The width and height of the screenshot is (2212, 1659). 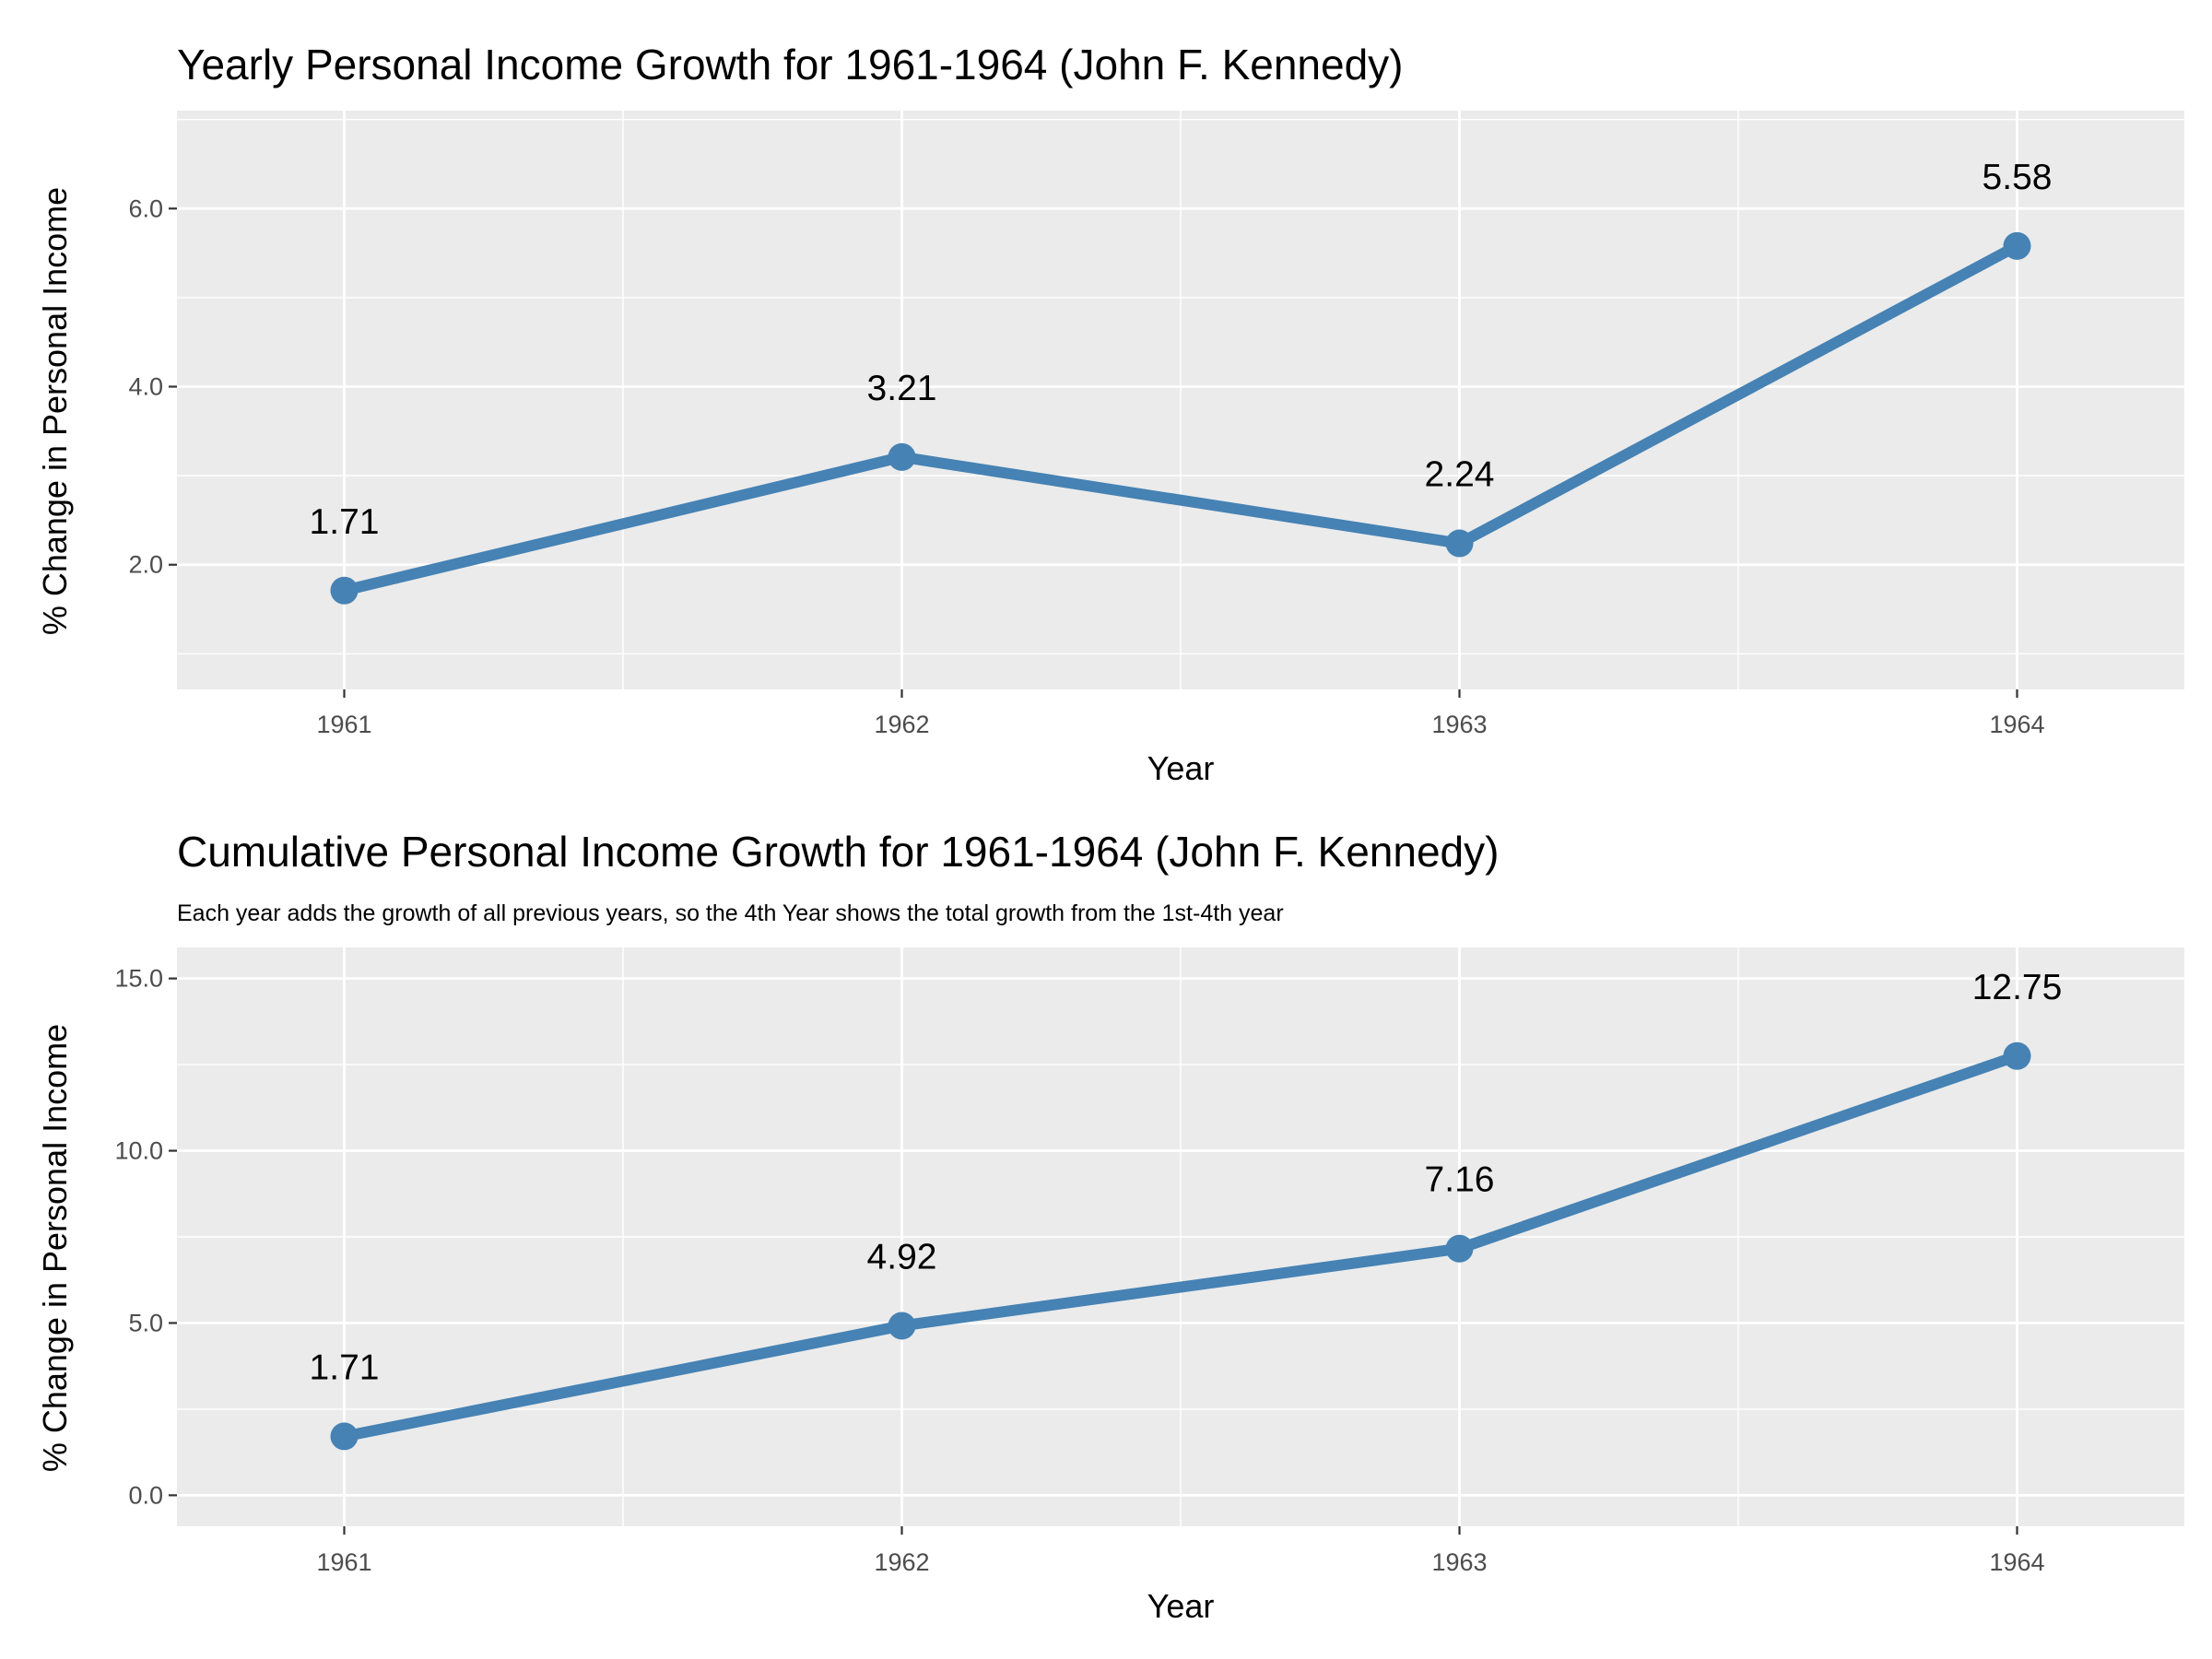 I want to click on data-label: 3.21, so click(x=902, y=388).